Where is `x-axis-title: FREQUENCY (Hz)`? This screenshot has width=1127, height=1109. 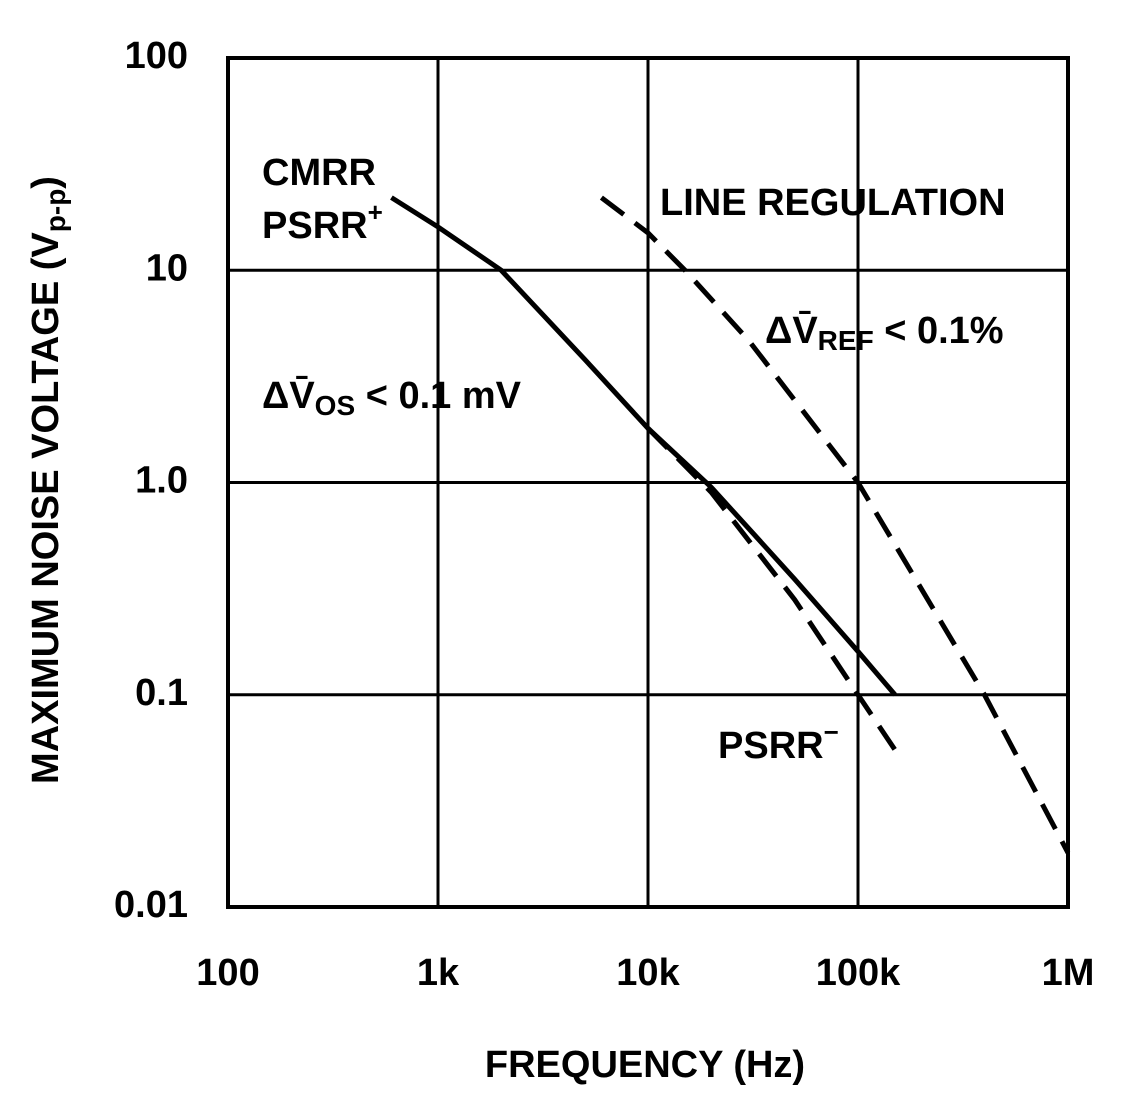 x-axis-title: FREQUENCY (Hz) is located at coordinates (645, 1065).